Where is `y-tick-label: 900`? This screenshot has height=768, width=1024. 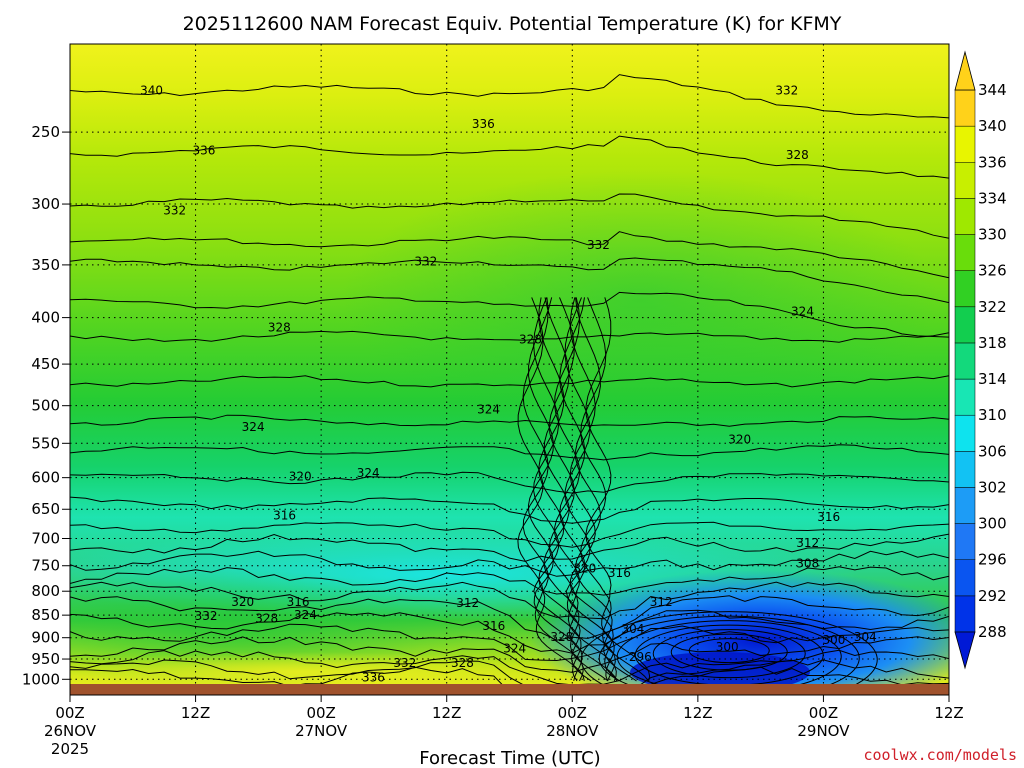
y-tick-label: 900 is located at coordinates (45, 638).